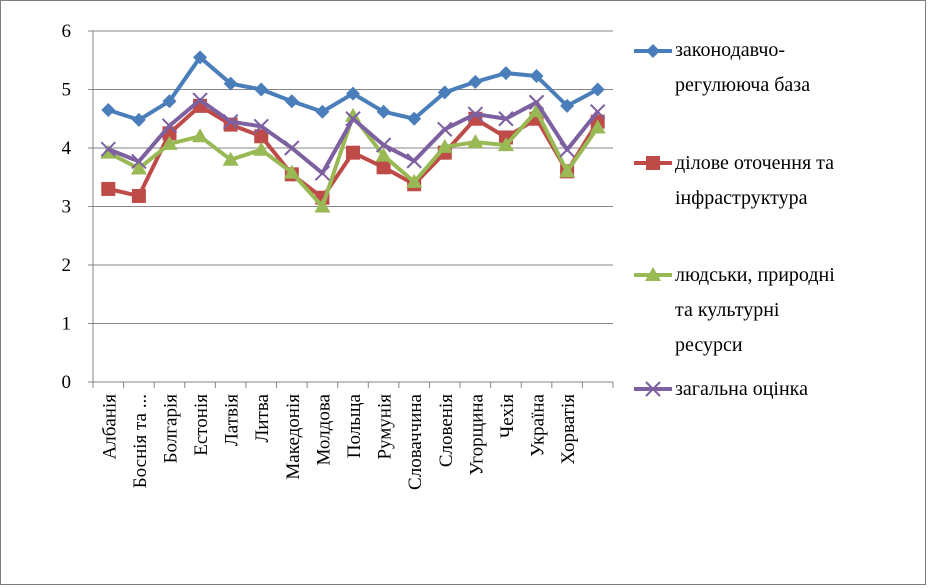 This screenshot has height=588, width=928. I want to click on legend-entry-3: людськи, природні та культурні ресурси, so click(734, 310).